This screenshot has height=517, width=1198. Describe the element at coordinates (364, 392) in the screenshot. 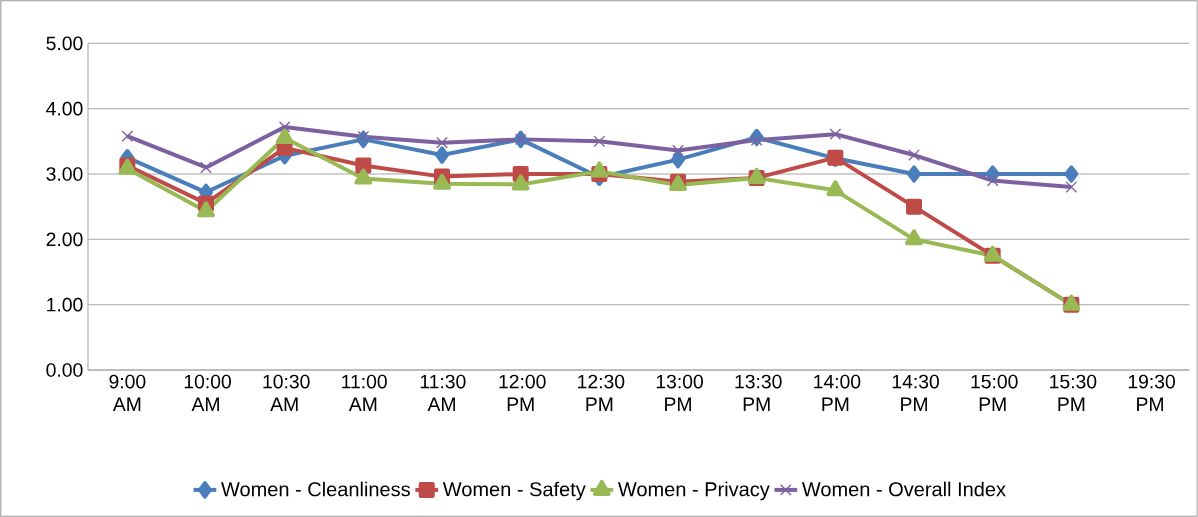

I see `x-tick-label: 11:00 AM` at that location.